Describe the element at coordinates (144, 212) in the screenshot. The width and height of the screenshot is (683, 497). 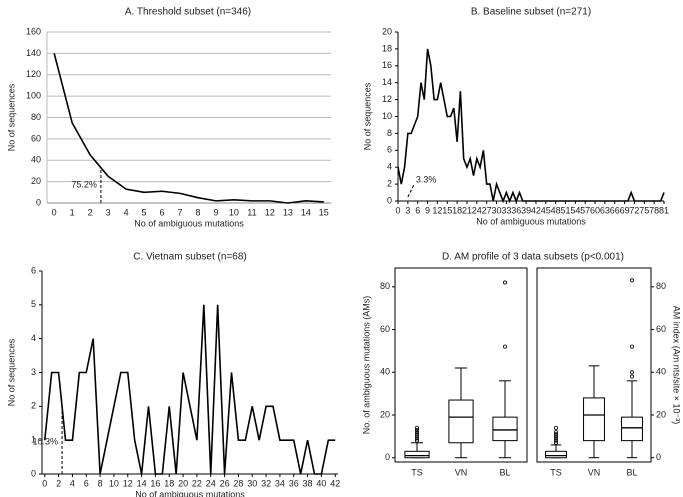
I see `x-tick-label: 5` at that location.